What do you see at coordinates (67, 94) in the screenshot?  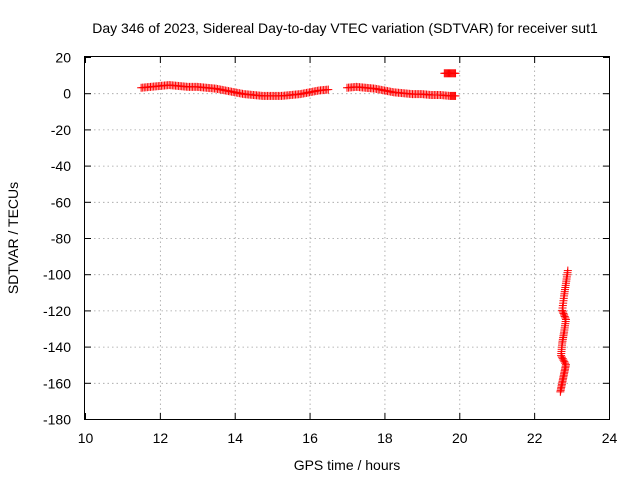 I see `y-tick-label: 0` at bounding box center [67, 94].